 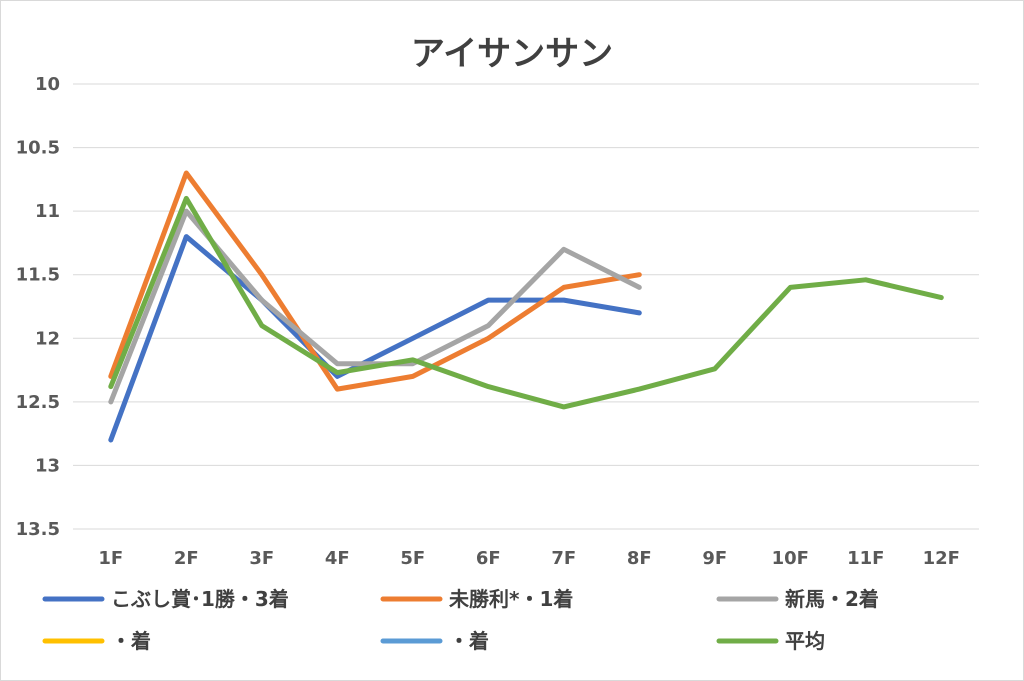 What do you see at coordinates (38, 275) in the screenshot?
I see `y-tick-label: 11.5` at bounding box center [38, 275].